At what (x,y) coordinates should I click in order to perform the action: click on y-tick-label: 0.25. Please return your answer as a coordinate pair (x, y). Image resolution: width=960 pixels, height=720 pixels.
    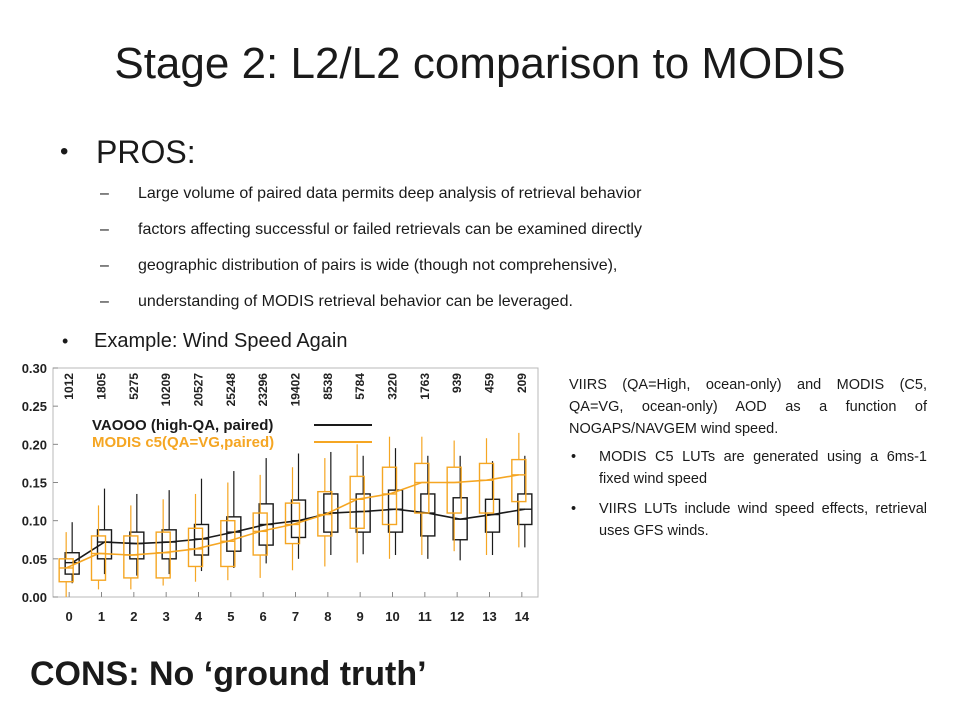
    Looking at the image, I should click on (34, 406).